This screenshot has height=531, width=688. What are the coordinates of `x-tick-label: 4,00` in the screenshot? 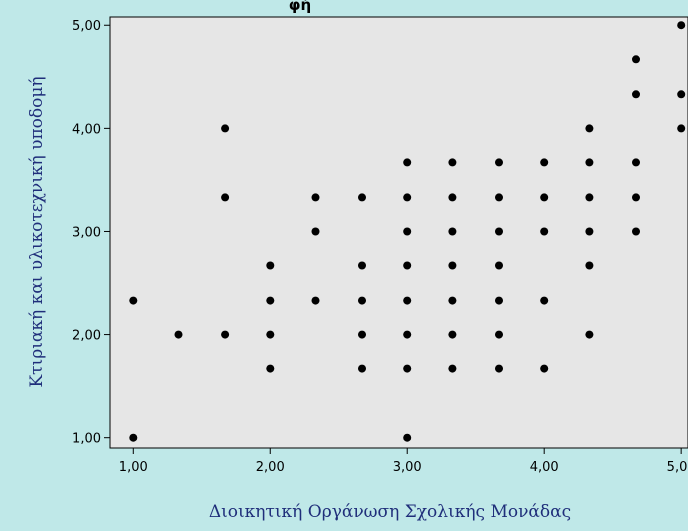 It's located at (544, 467).